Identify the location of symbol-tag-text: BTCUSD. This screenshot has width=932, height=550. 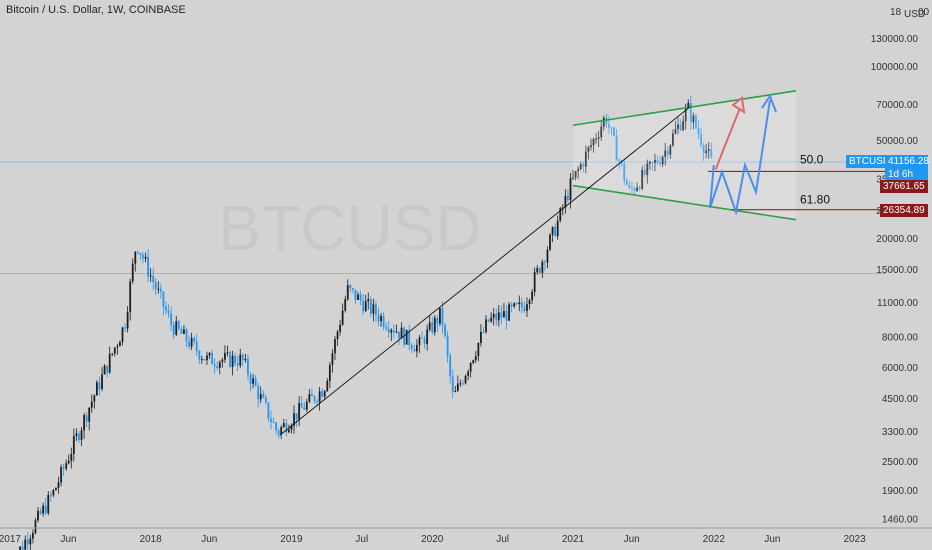
(870, 161).